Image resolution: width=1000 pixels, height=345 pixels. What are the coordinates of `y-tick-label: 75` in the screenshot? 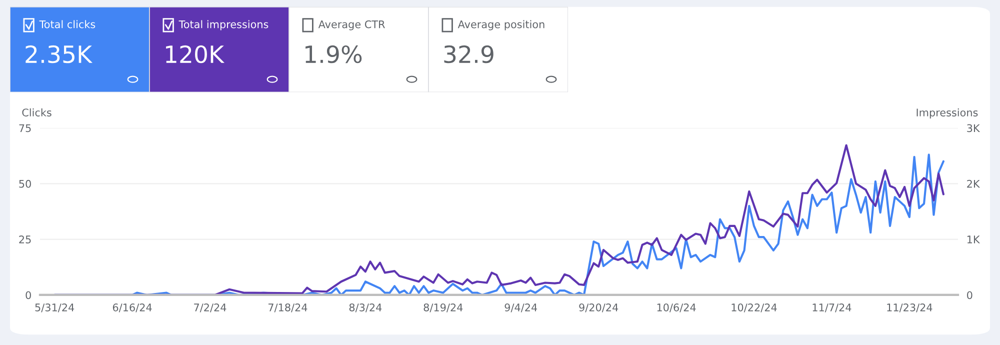 It's located at (25, 128).